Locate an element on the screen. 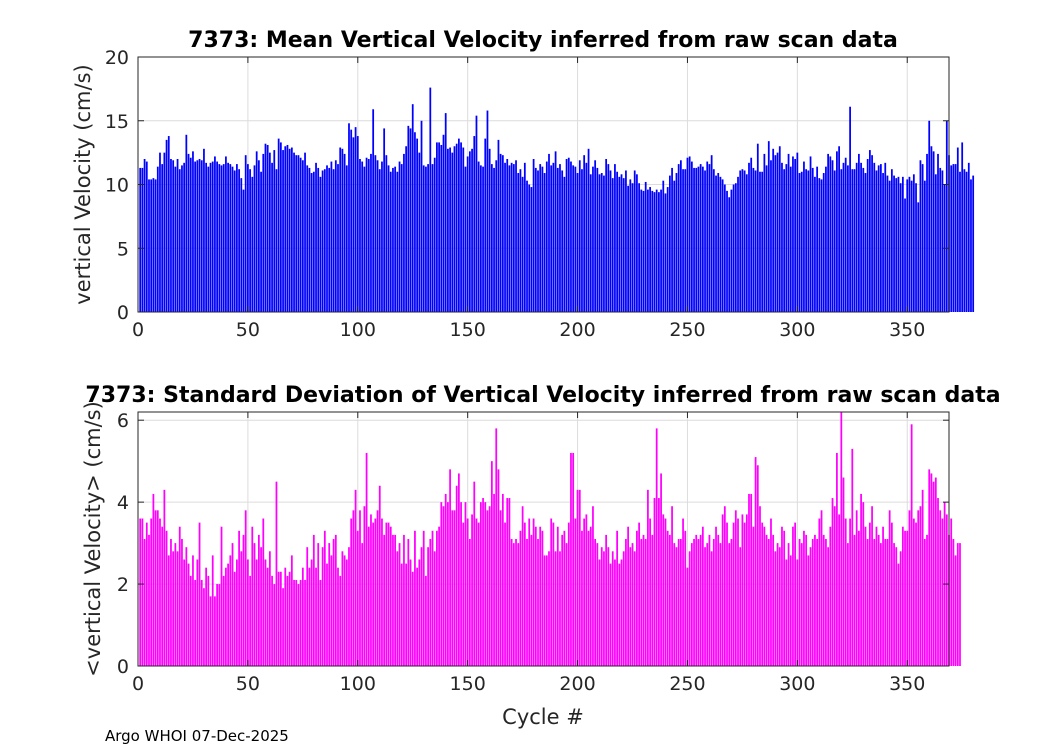  y-tick-label: 6 is located at coordinates (123, 421).